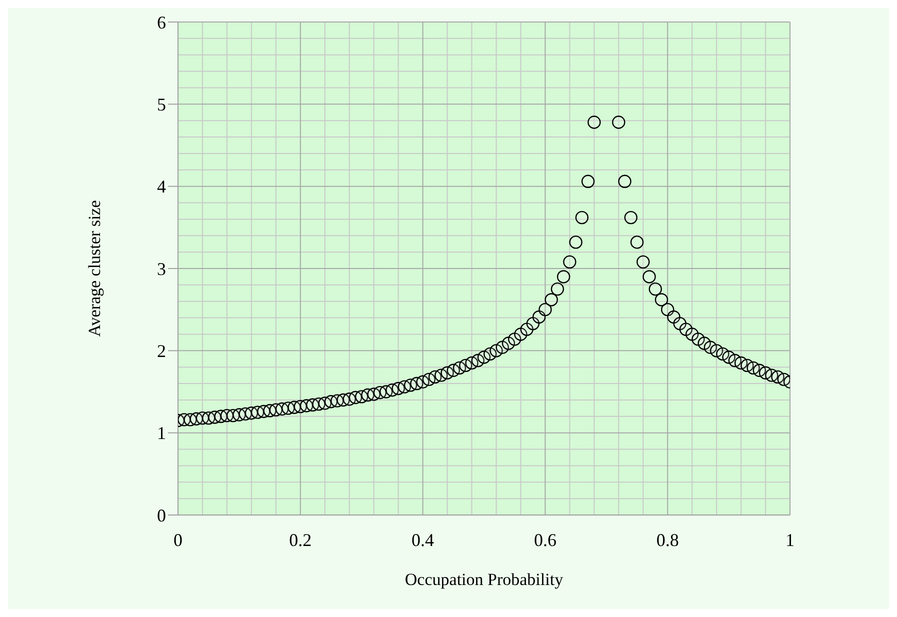 Image resolution: width=897 pixels, height=617 pixels. What do you see at coordinates (178, 540) in the screenshot?
I see `x-tick-label: 0` at bounding box center [178, 540].